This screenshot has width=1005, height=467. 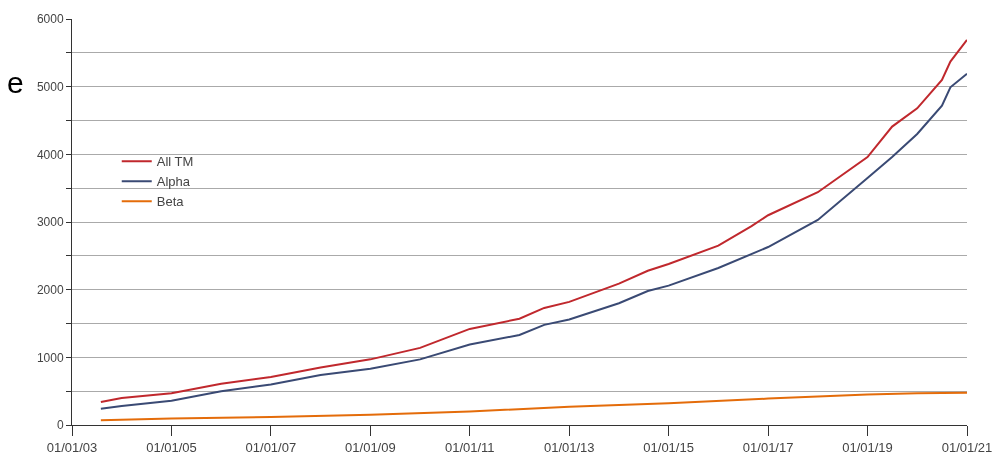 I want to click on text: e, so click(x=15, y=82).